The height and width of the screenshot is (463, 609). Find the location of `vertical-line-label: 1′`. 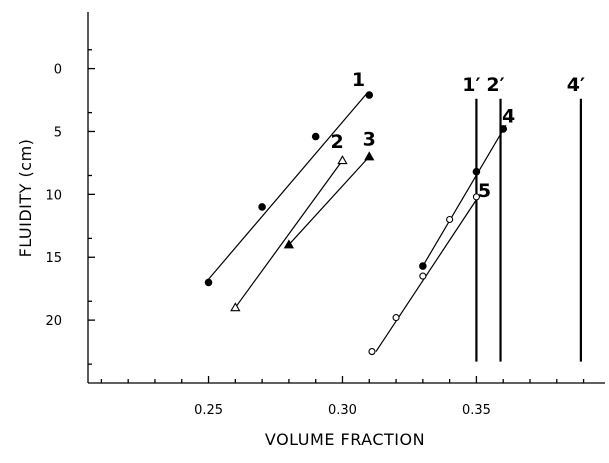

vertical-line-label: 1′ is located at coordinates (471, 85).